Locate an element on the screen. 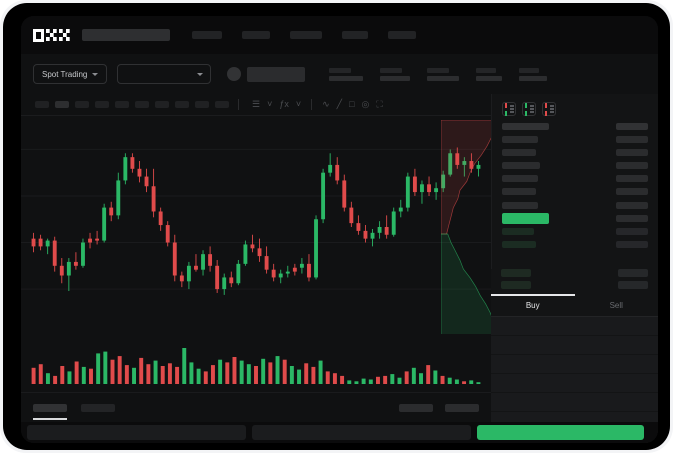 The width and height of the screenshot is (673, 453). measure-ruler-icon: ╱ is located at coordinates (339, 104).